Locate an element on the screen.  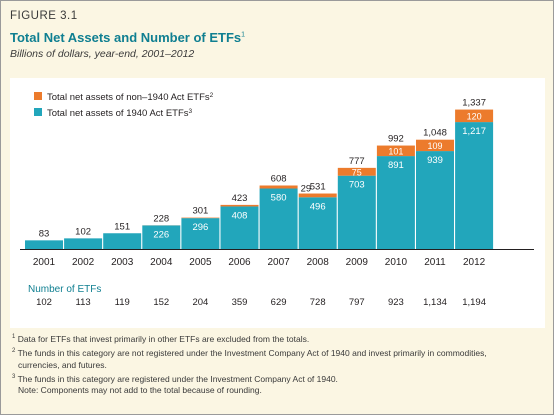
bar-1940-2003 is located at coordinates (122, 241).